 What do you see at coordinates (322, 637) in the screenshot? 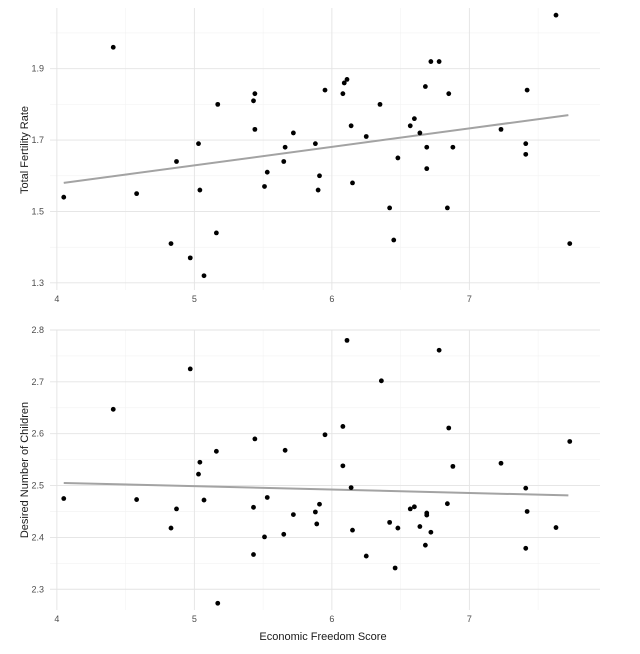
I see `x-axis-title: Economic Freedom Score` at bounding box center [322, 637].